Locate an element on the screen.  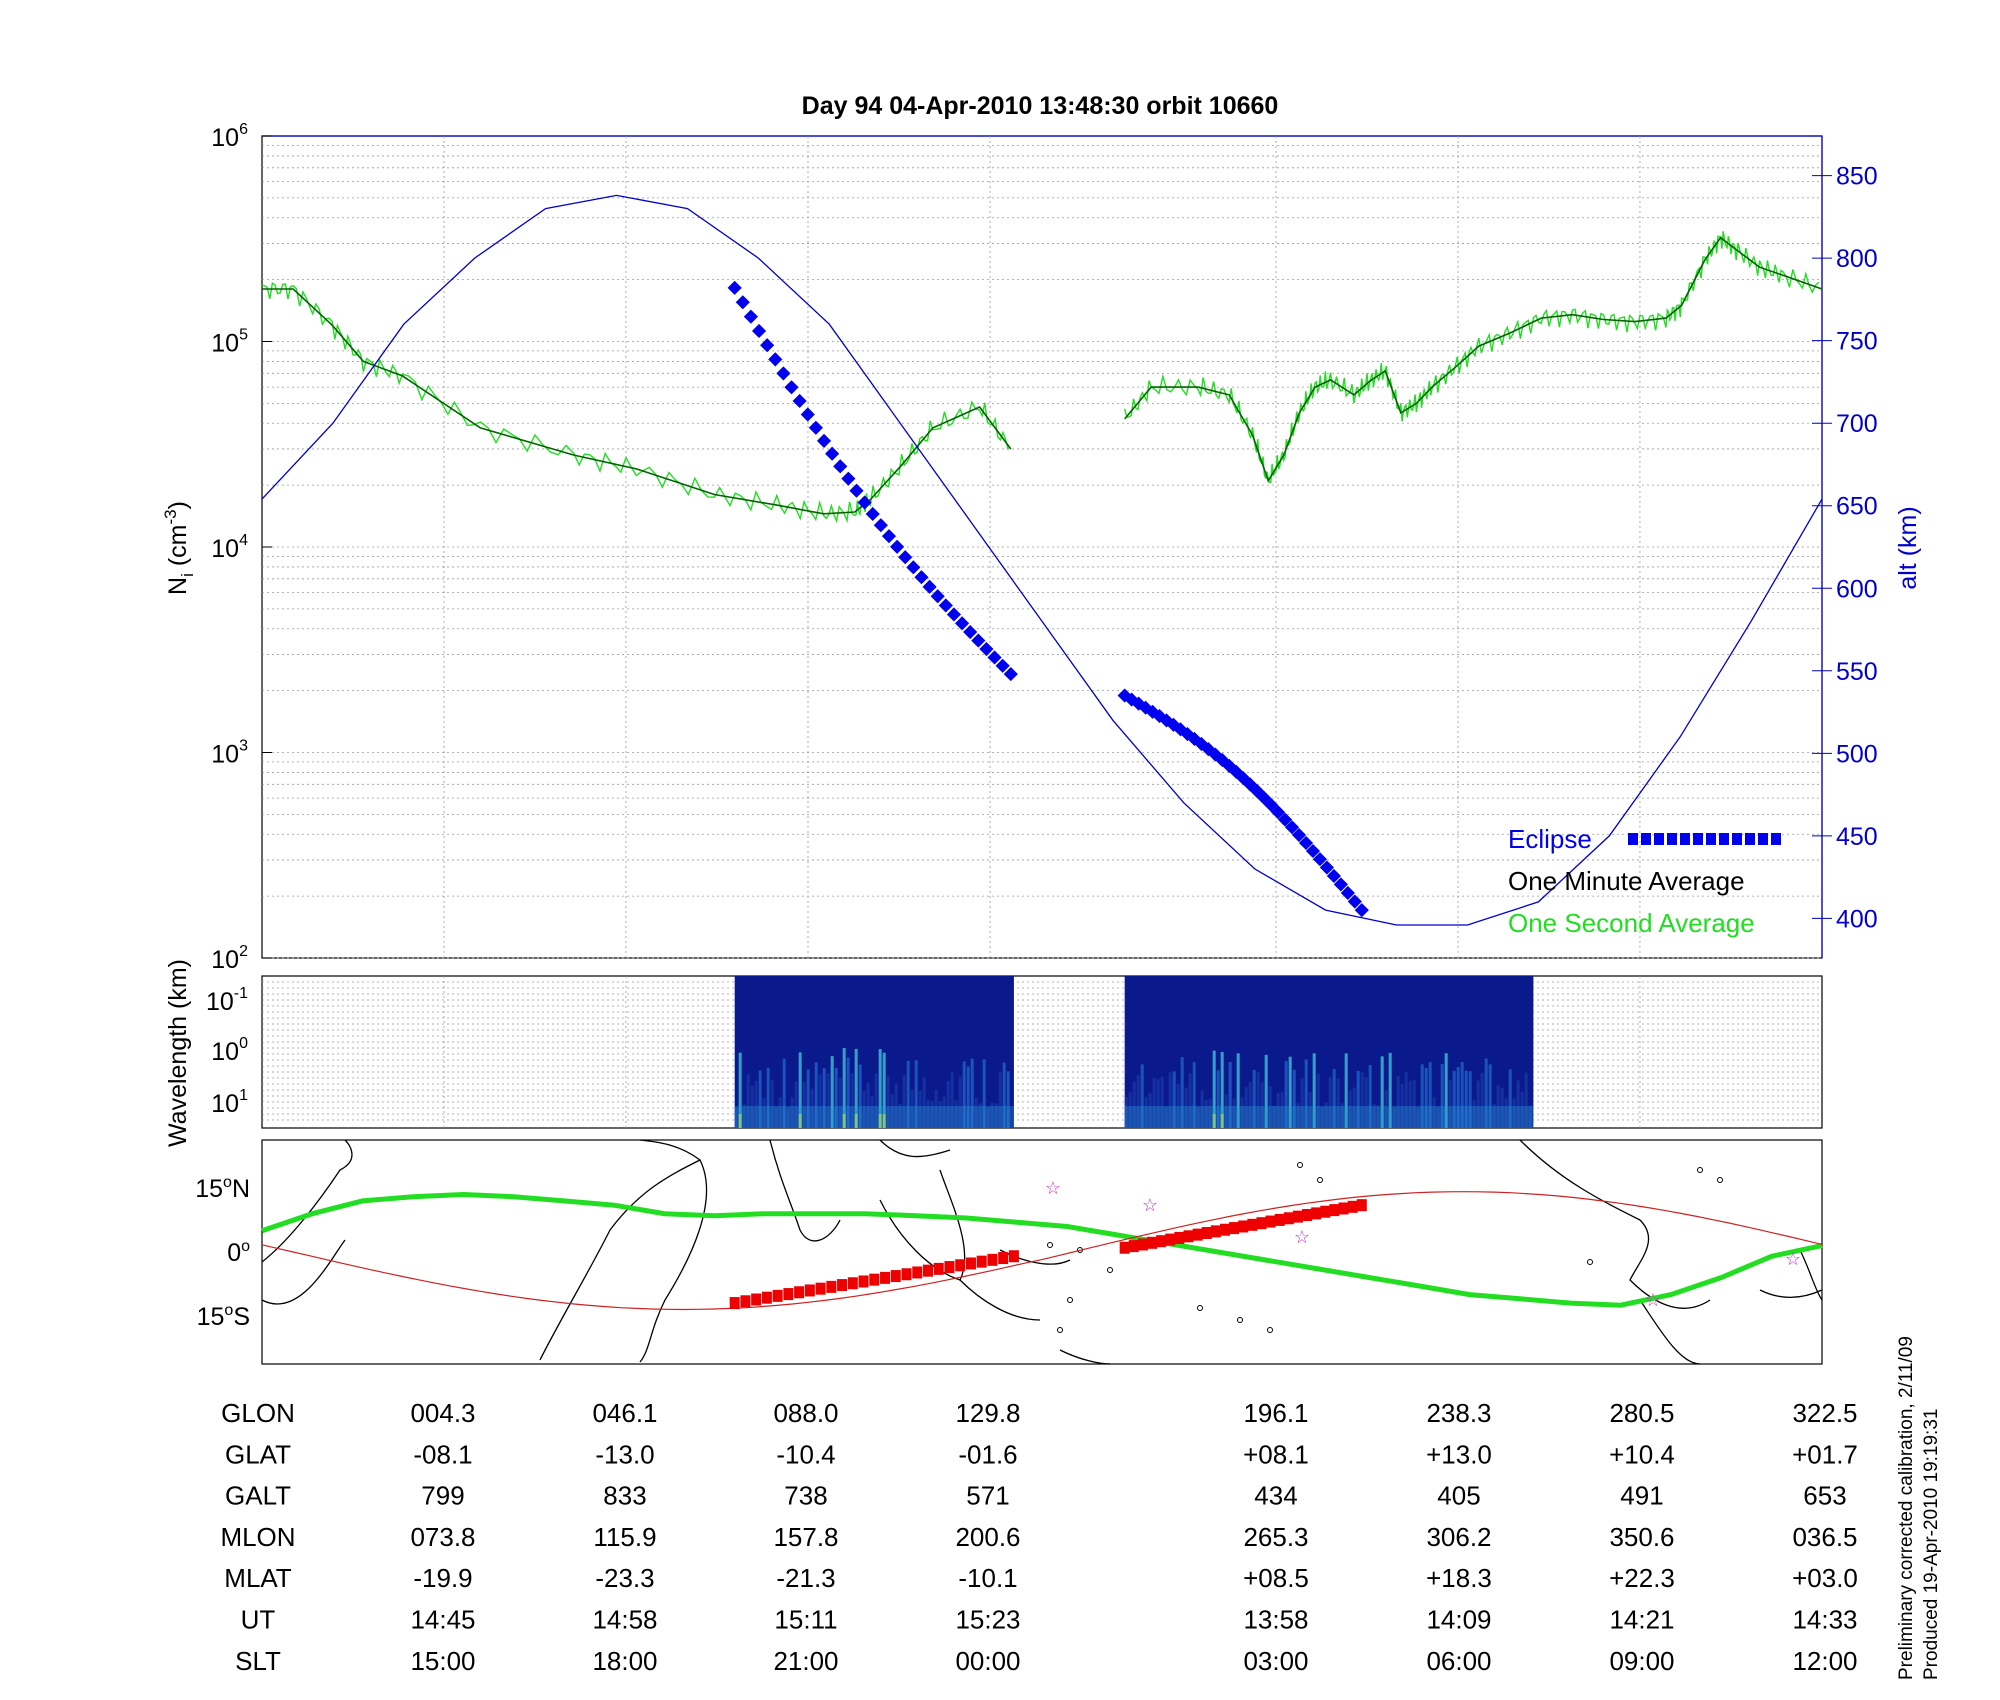
table-cell: 280.5 is located at coordinates (1641, 1413).